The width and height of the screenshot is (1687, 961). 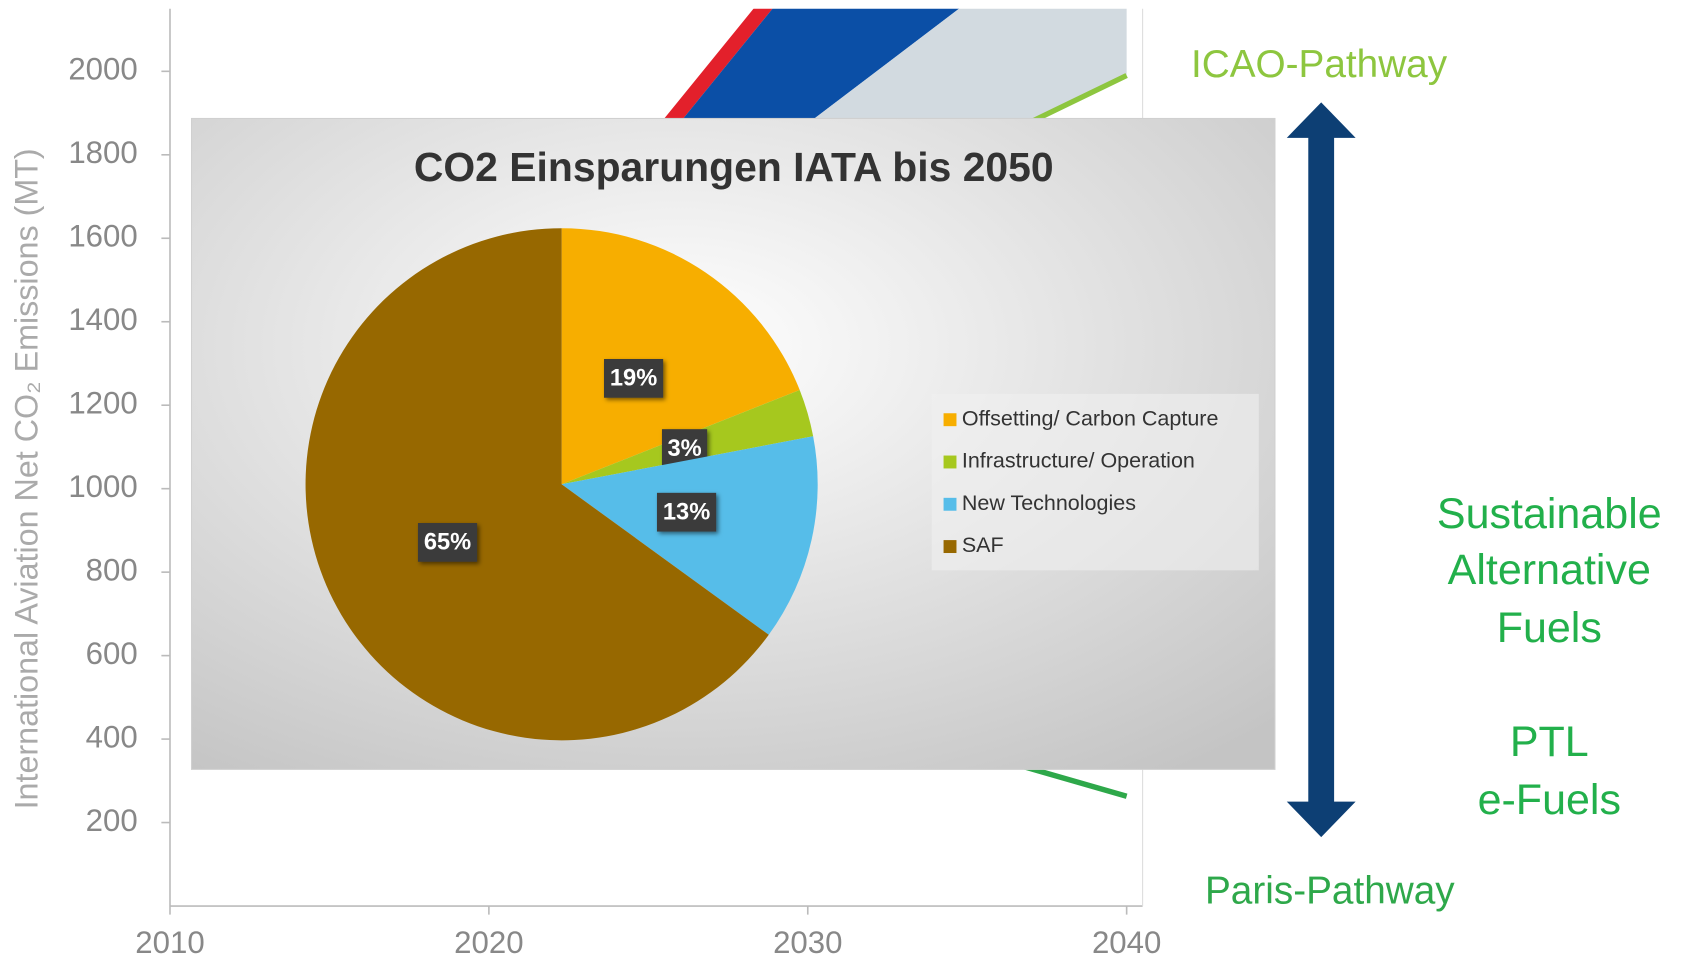 I want to click on x-tick-label: 2010, so click(x=169, y=942).